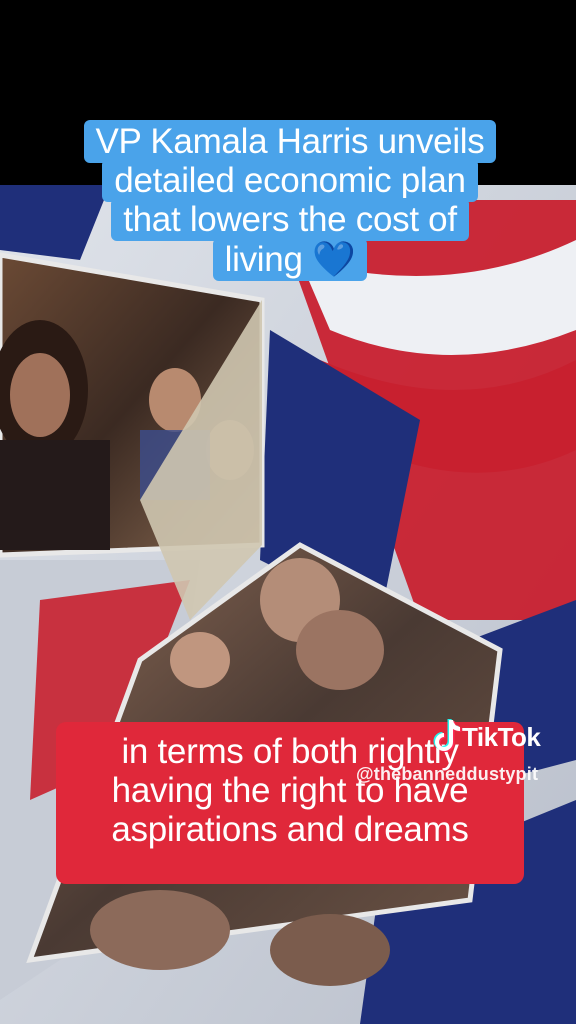 The image size is (576, 1024). I want to click on tiktok-watermark: TikTok @thebanneddustypit, so click(461, 752).